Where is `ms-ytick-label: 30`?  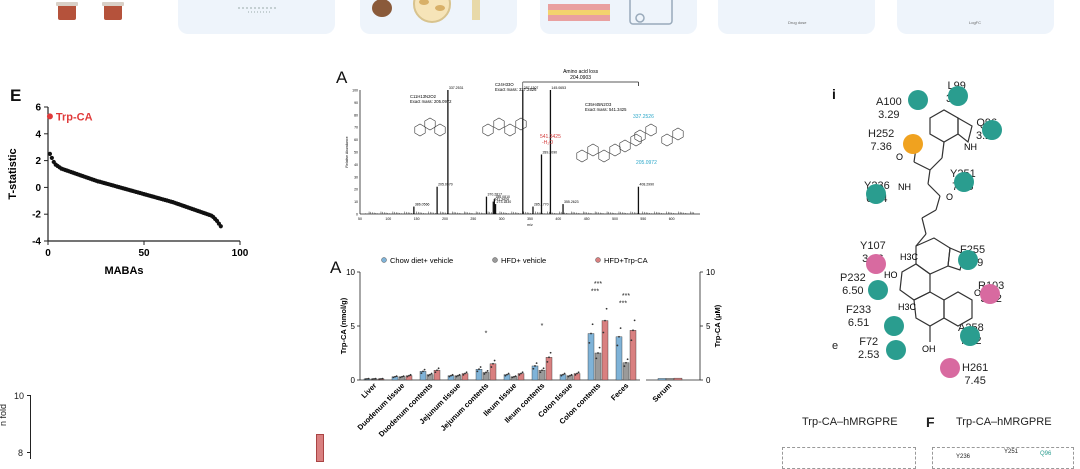
ms-ytick-label: 30 is located at coordinates (356, 177).